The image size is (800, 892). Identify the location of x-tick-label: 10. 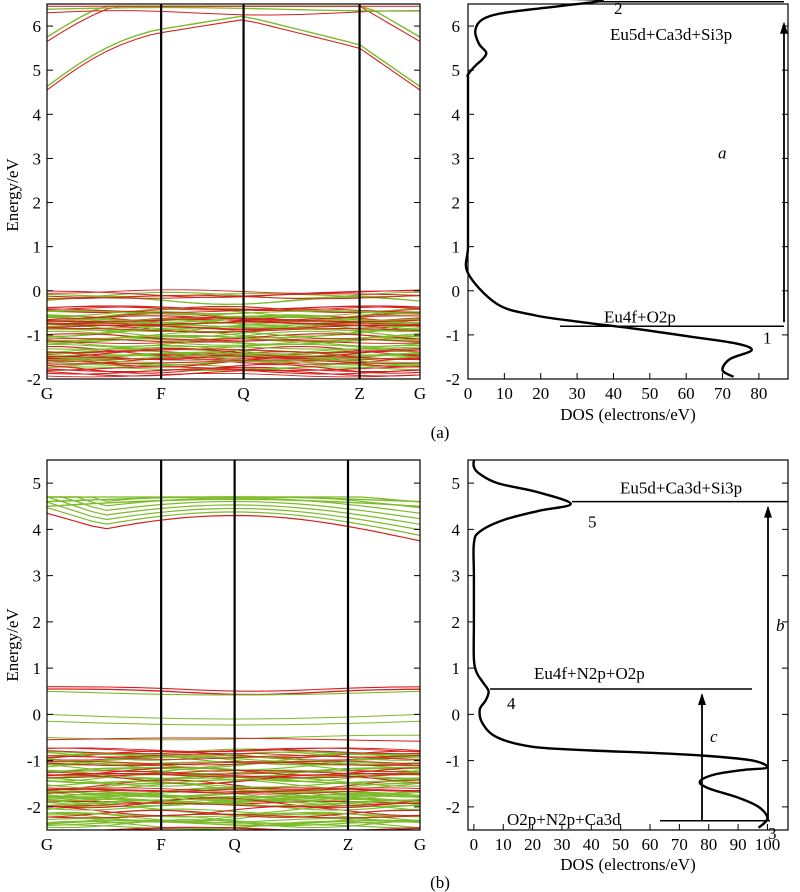
(503, 844).